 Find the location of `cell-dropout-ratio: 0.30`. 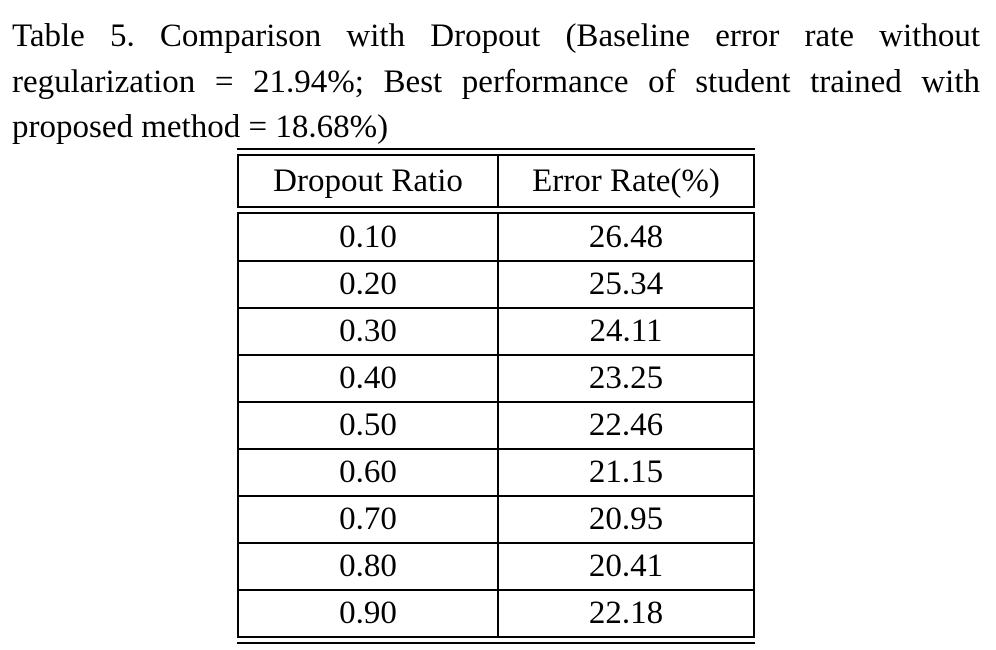

cell-dropout-ratio: 0.30 is located at coordinates (368, 332).